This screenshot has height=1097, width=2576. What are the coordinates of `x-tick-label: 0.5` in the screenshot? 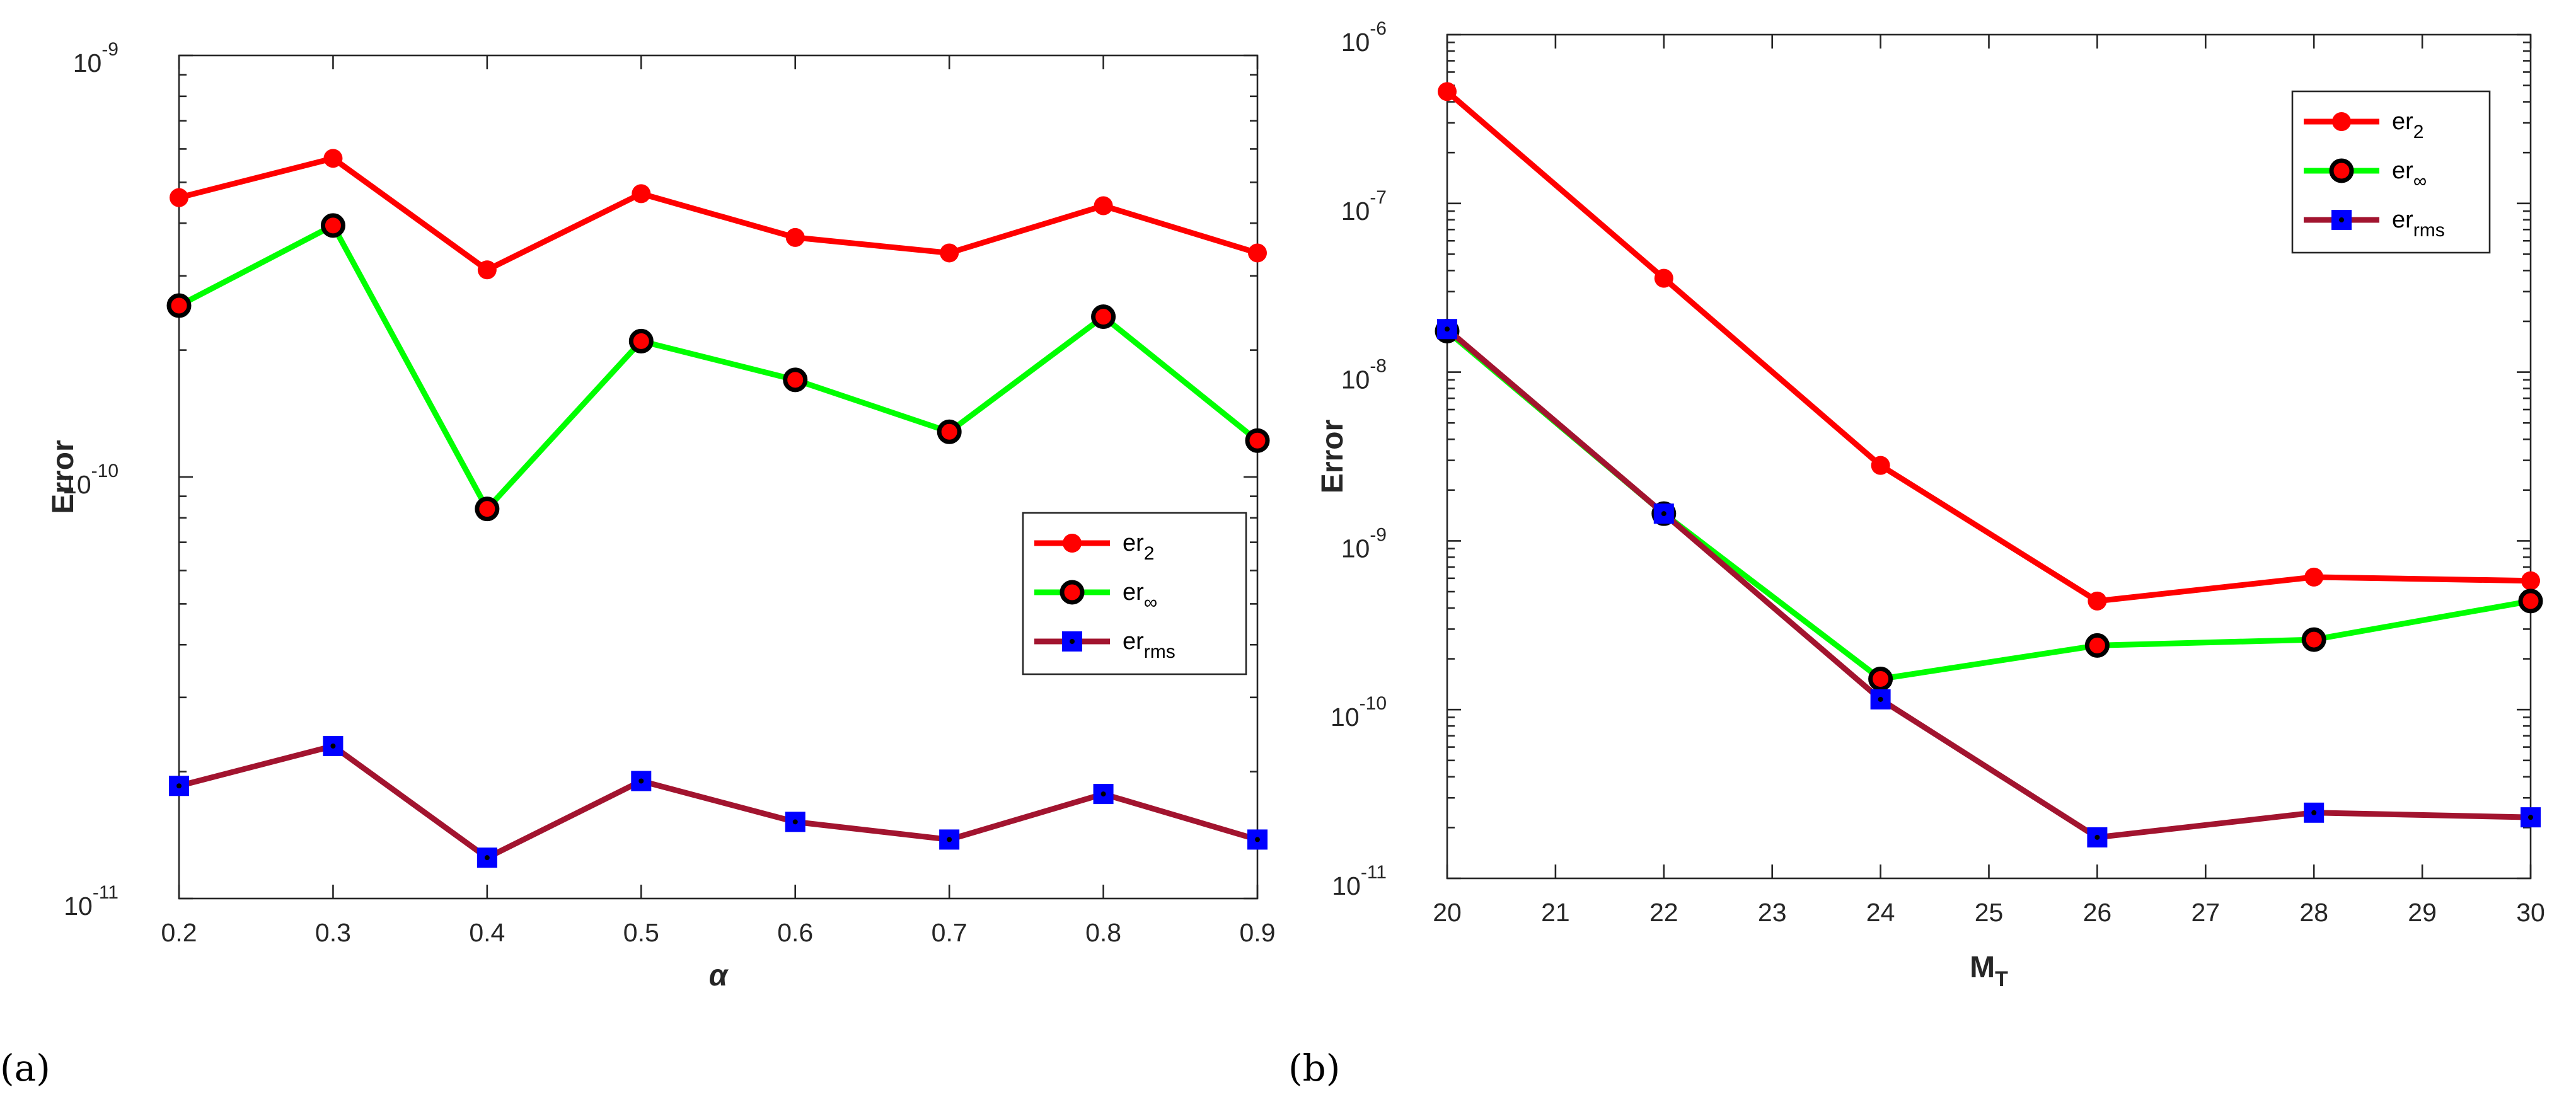 It's located at (641, 932).